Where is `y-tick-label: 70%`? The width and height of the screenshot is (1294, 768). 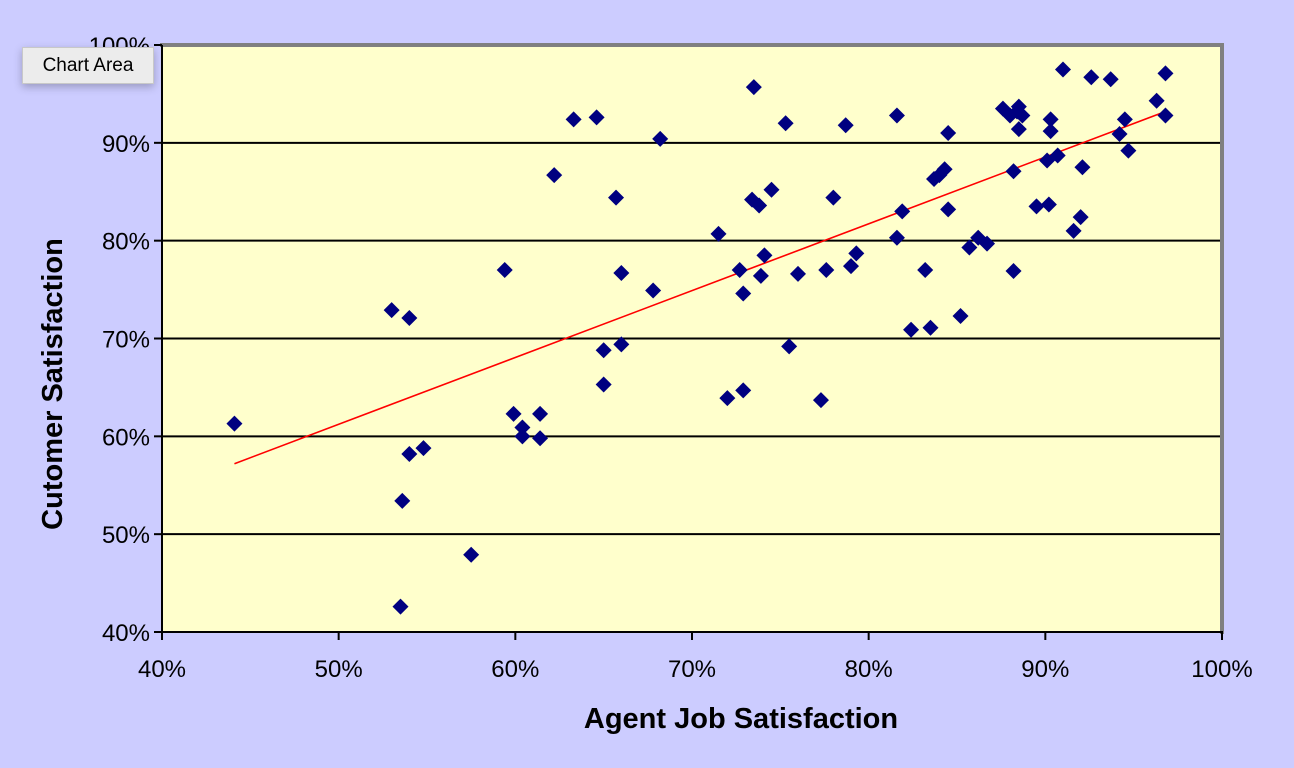 y-tick-label: 70% is located at coordinates (126, 340).